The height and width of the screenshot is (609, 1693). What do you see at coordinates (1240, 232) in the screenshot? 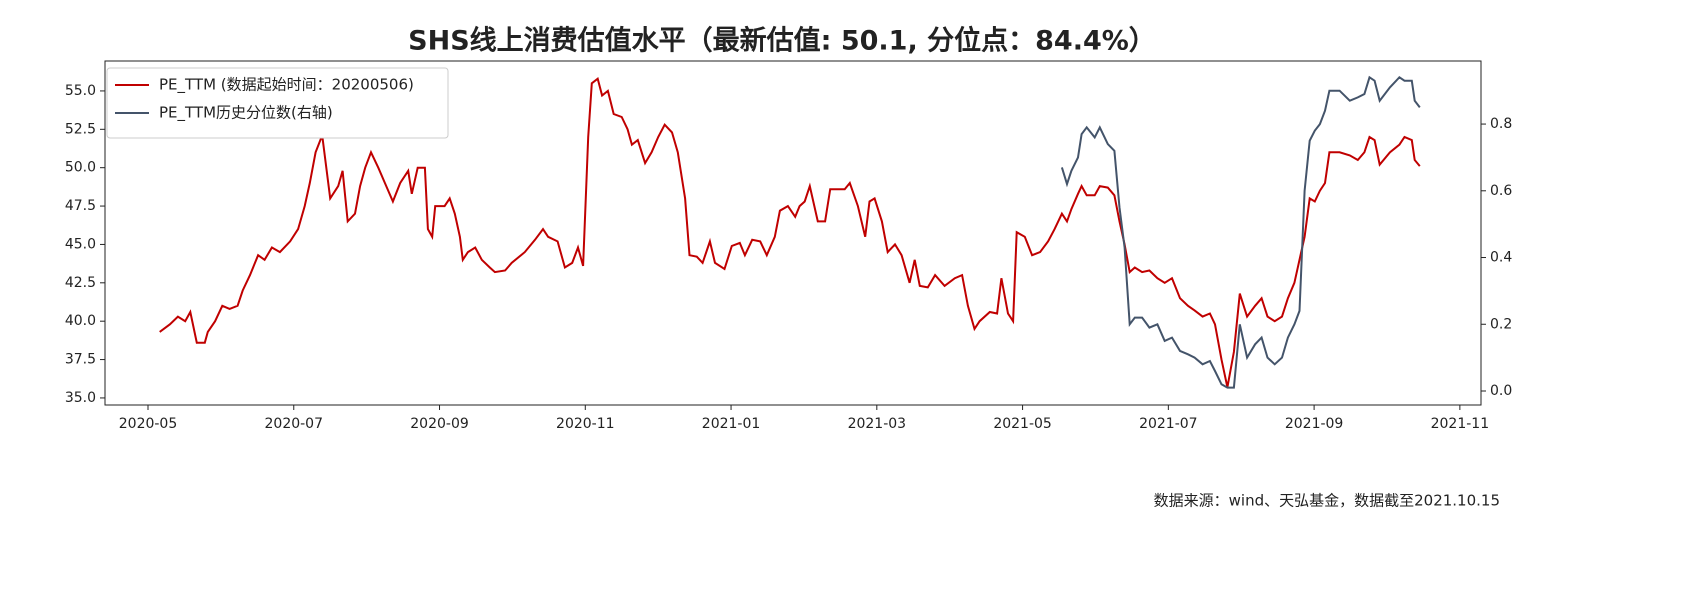
I see `series-line` at bounding box center [1240, 232].